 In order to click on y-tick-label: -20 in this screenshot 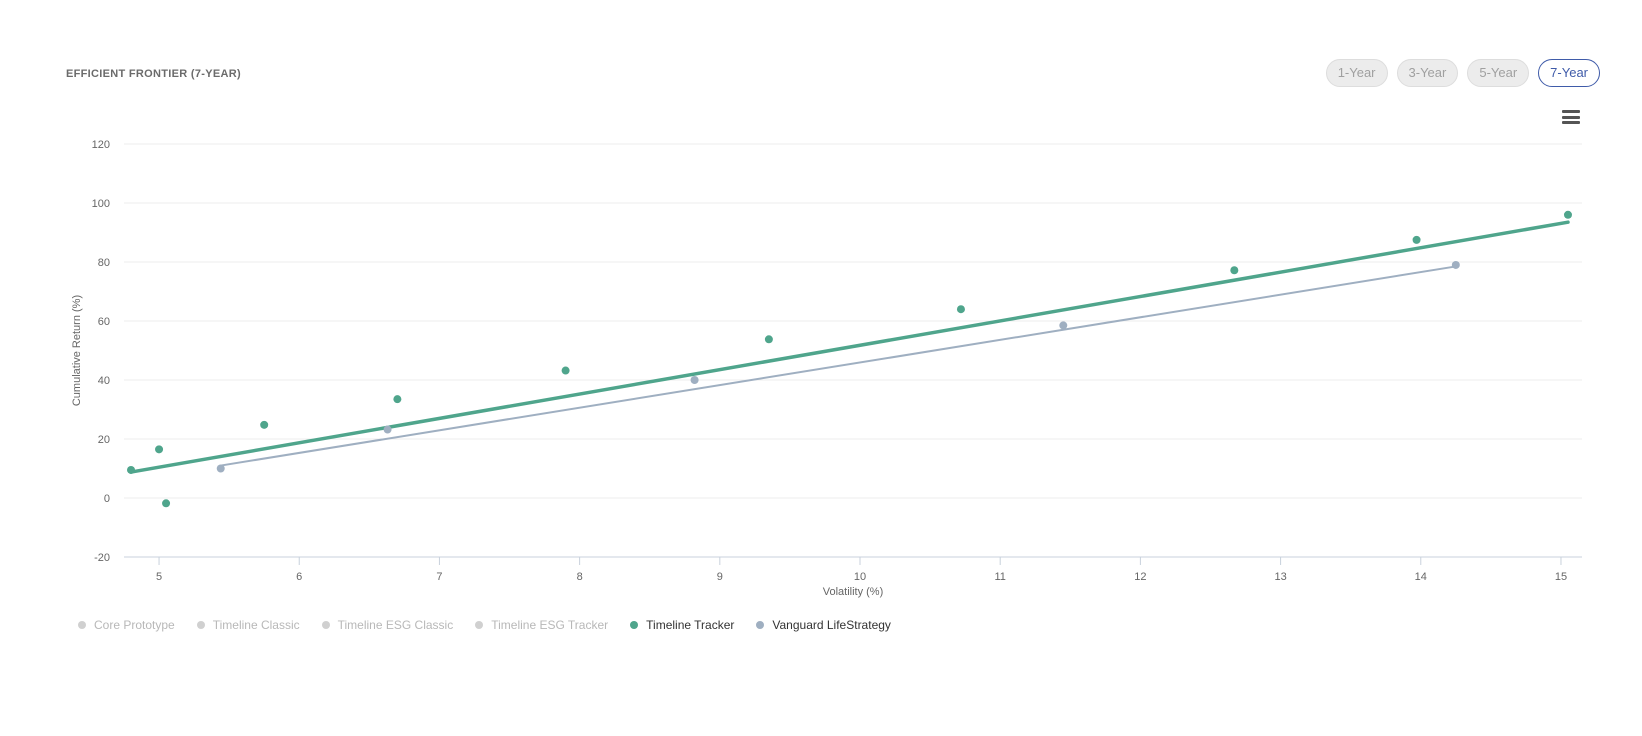, I will do `click(102, 558)`.